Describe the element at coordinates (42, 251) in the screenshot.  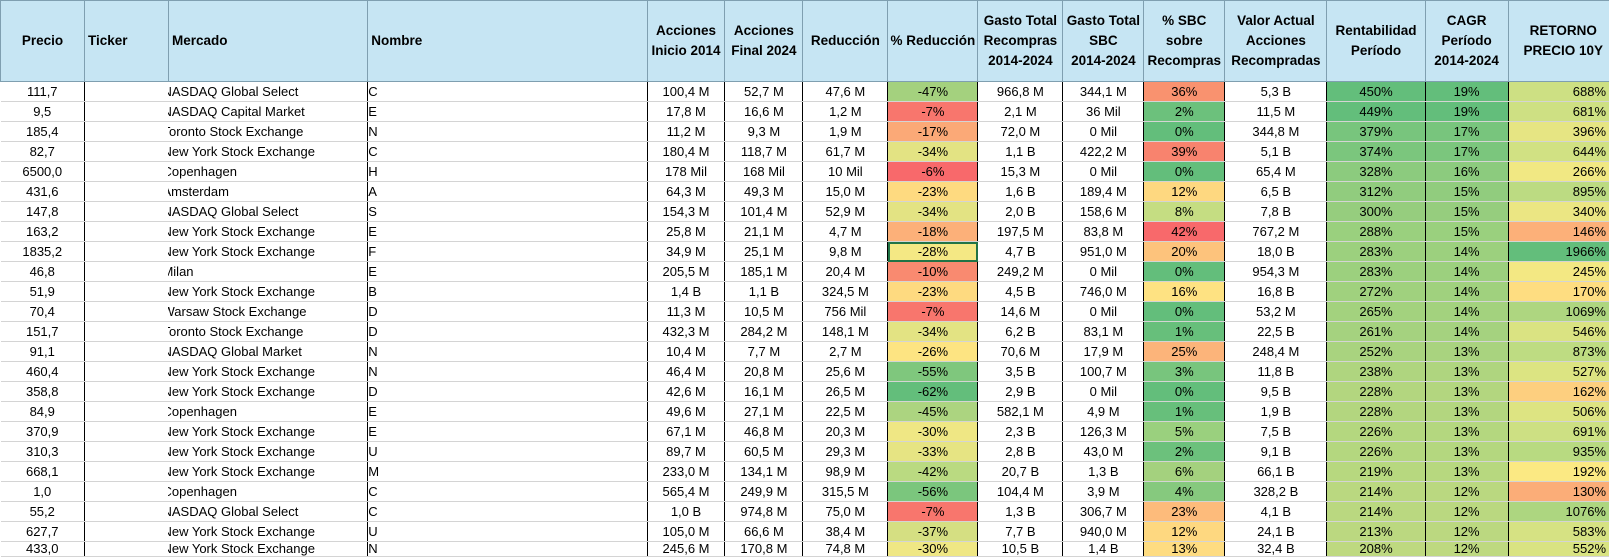
I see `cell-precio: 1835,2` at that location.